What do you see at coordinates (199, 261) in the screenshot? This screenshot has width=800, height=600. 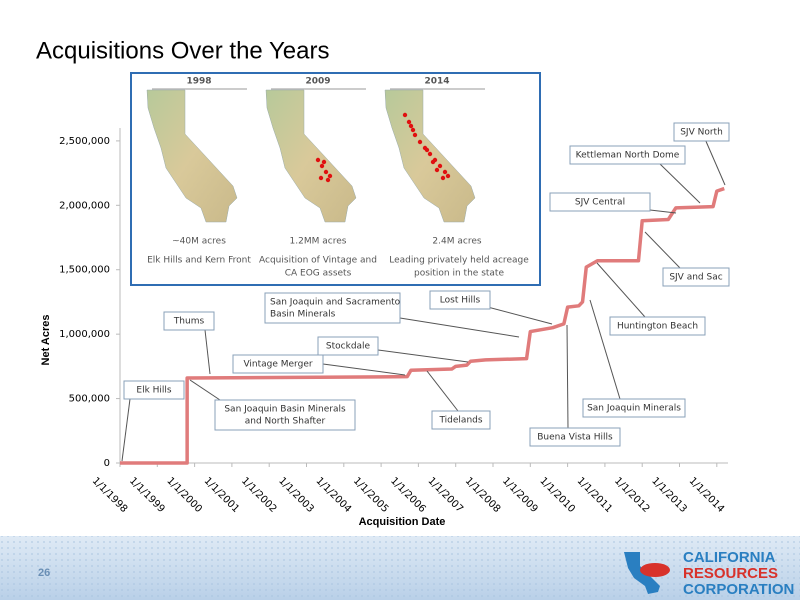 I see `inset-description: Elk Hills and Kern Front` at bounding box center [199, 261].